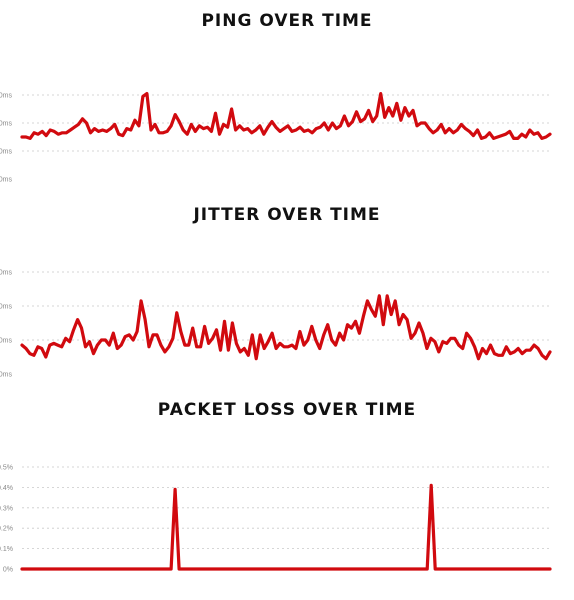 This screenshot has width=574, height=600. I want to click on packet-loss-y-tick-label: 0.5%, so click(6, 468).